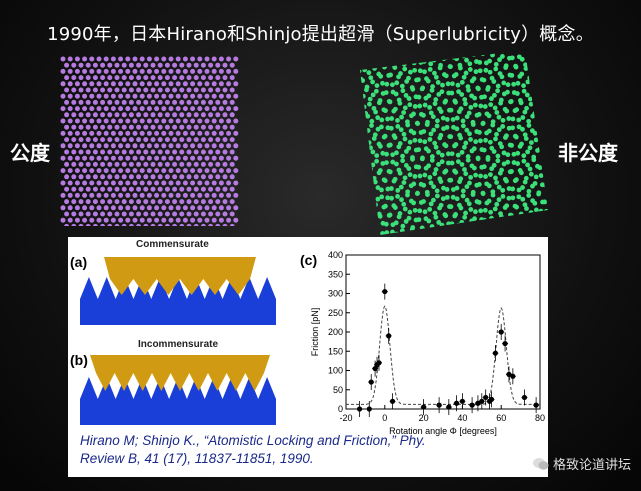 The height and width of the screenshot is (491, 641). What do you see at coordinates (178, 344) in the screenshot?
I see `panel-b-caption: Incommensurate` at bounding box center [178, 344].